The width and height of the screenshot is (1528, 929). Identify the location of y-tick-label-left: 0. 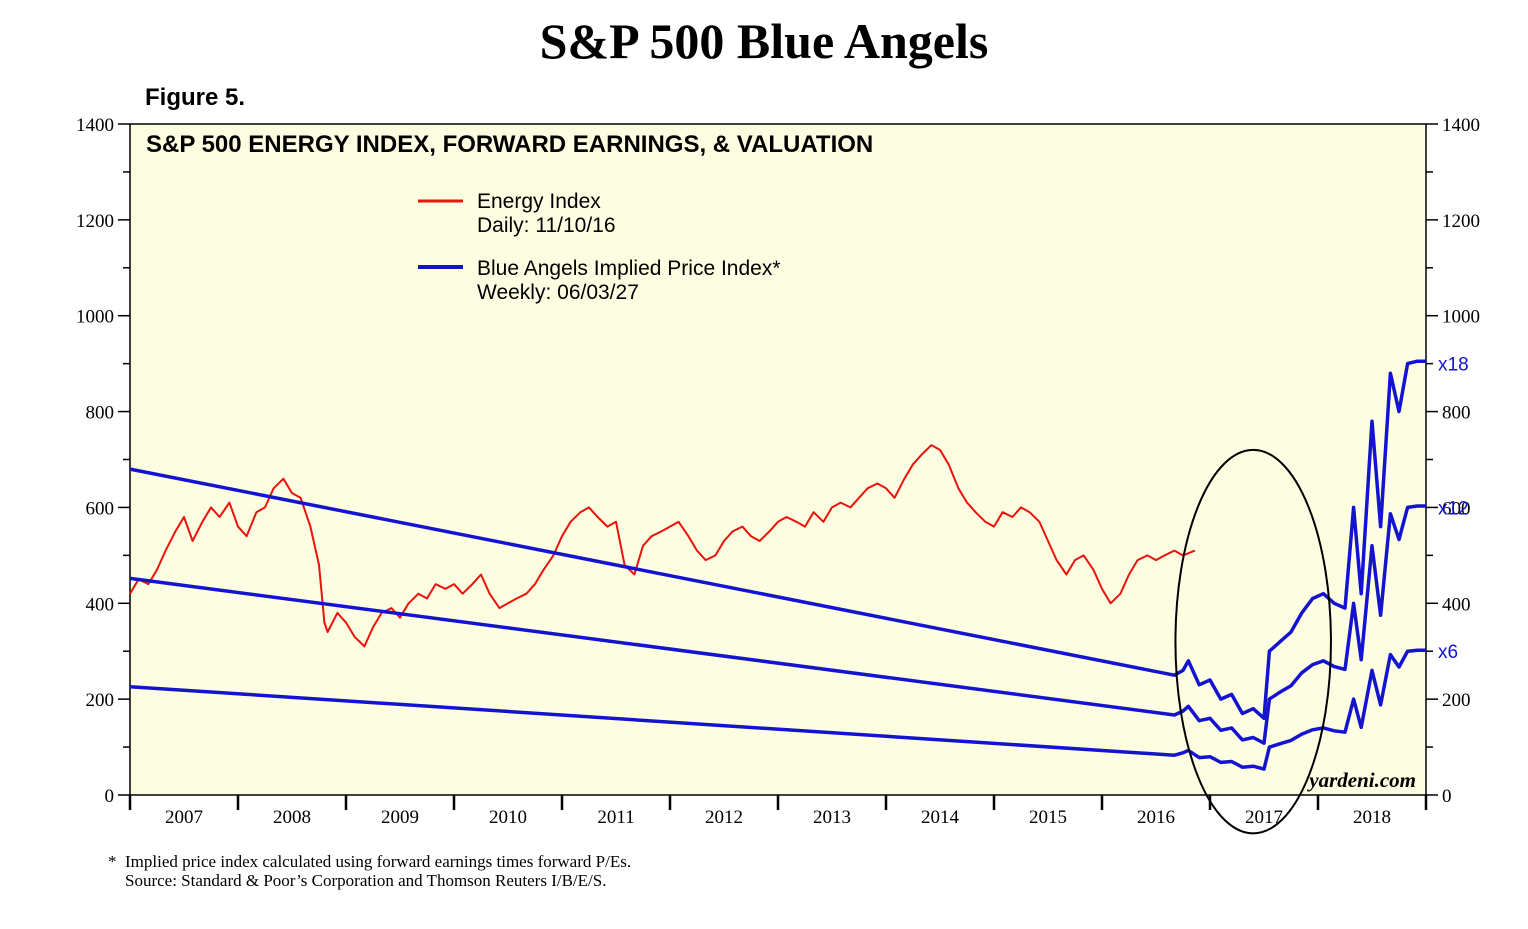
(110, 796).